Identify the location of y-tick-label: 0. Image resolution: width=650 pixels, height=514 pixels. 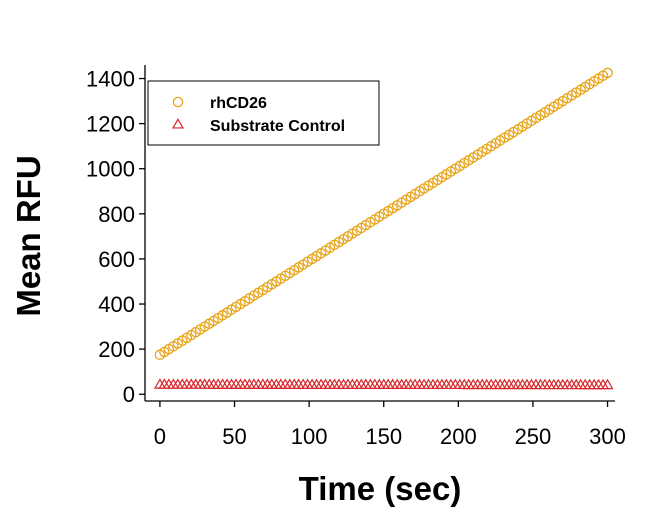
(129, 394).